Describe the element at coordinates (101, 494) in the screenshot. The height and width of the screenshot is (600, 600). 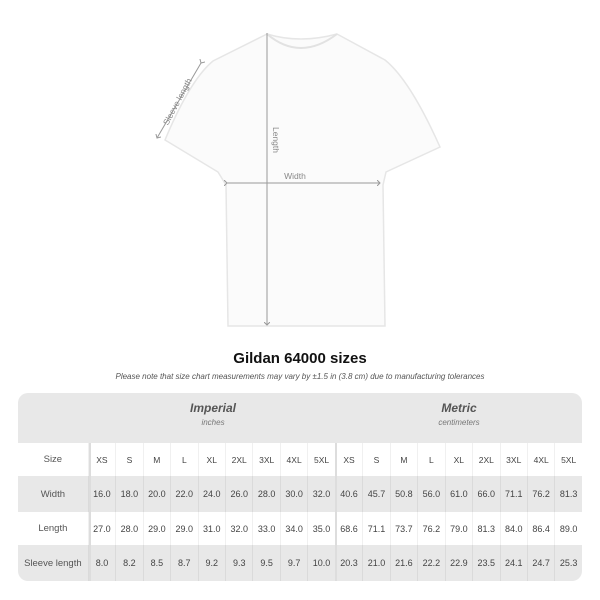
I see `cell-imperial: 16.0` at that location.